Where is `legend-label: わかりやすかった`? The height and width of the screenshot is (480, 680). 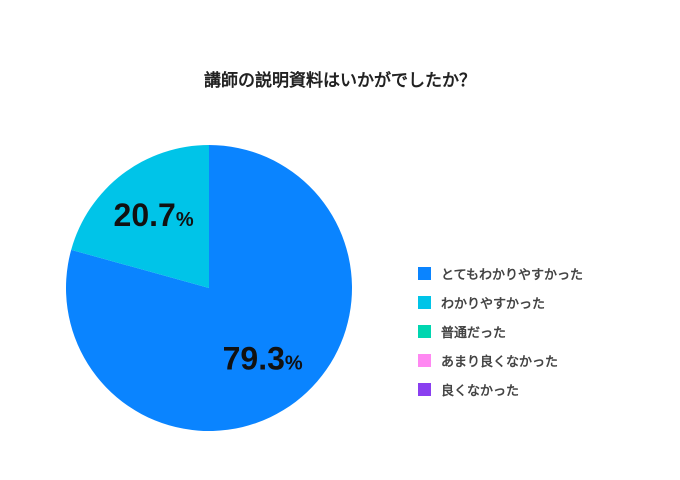 legend-label: わかりやすかった is located at coordinates (493, 304).